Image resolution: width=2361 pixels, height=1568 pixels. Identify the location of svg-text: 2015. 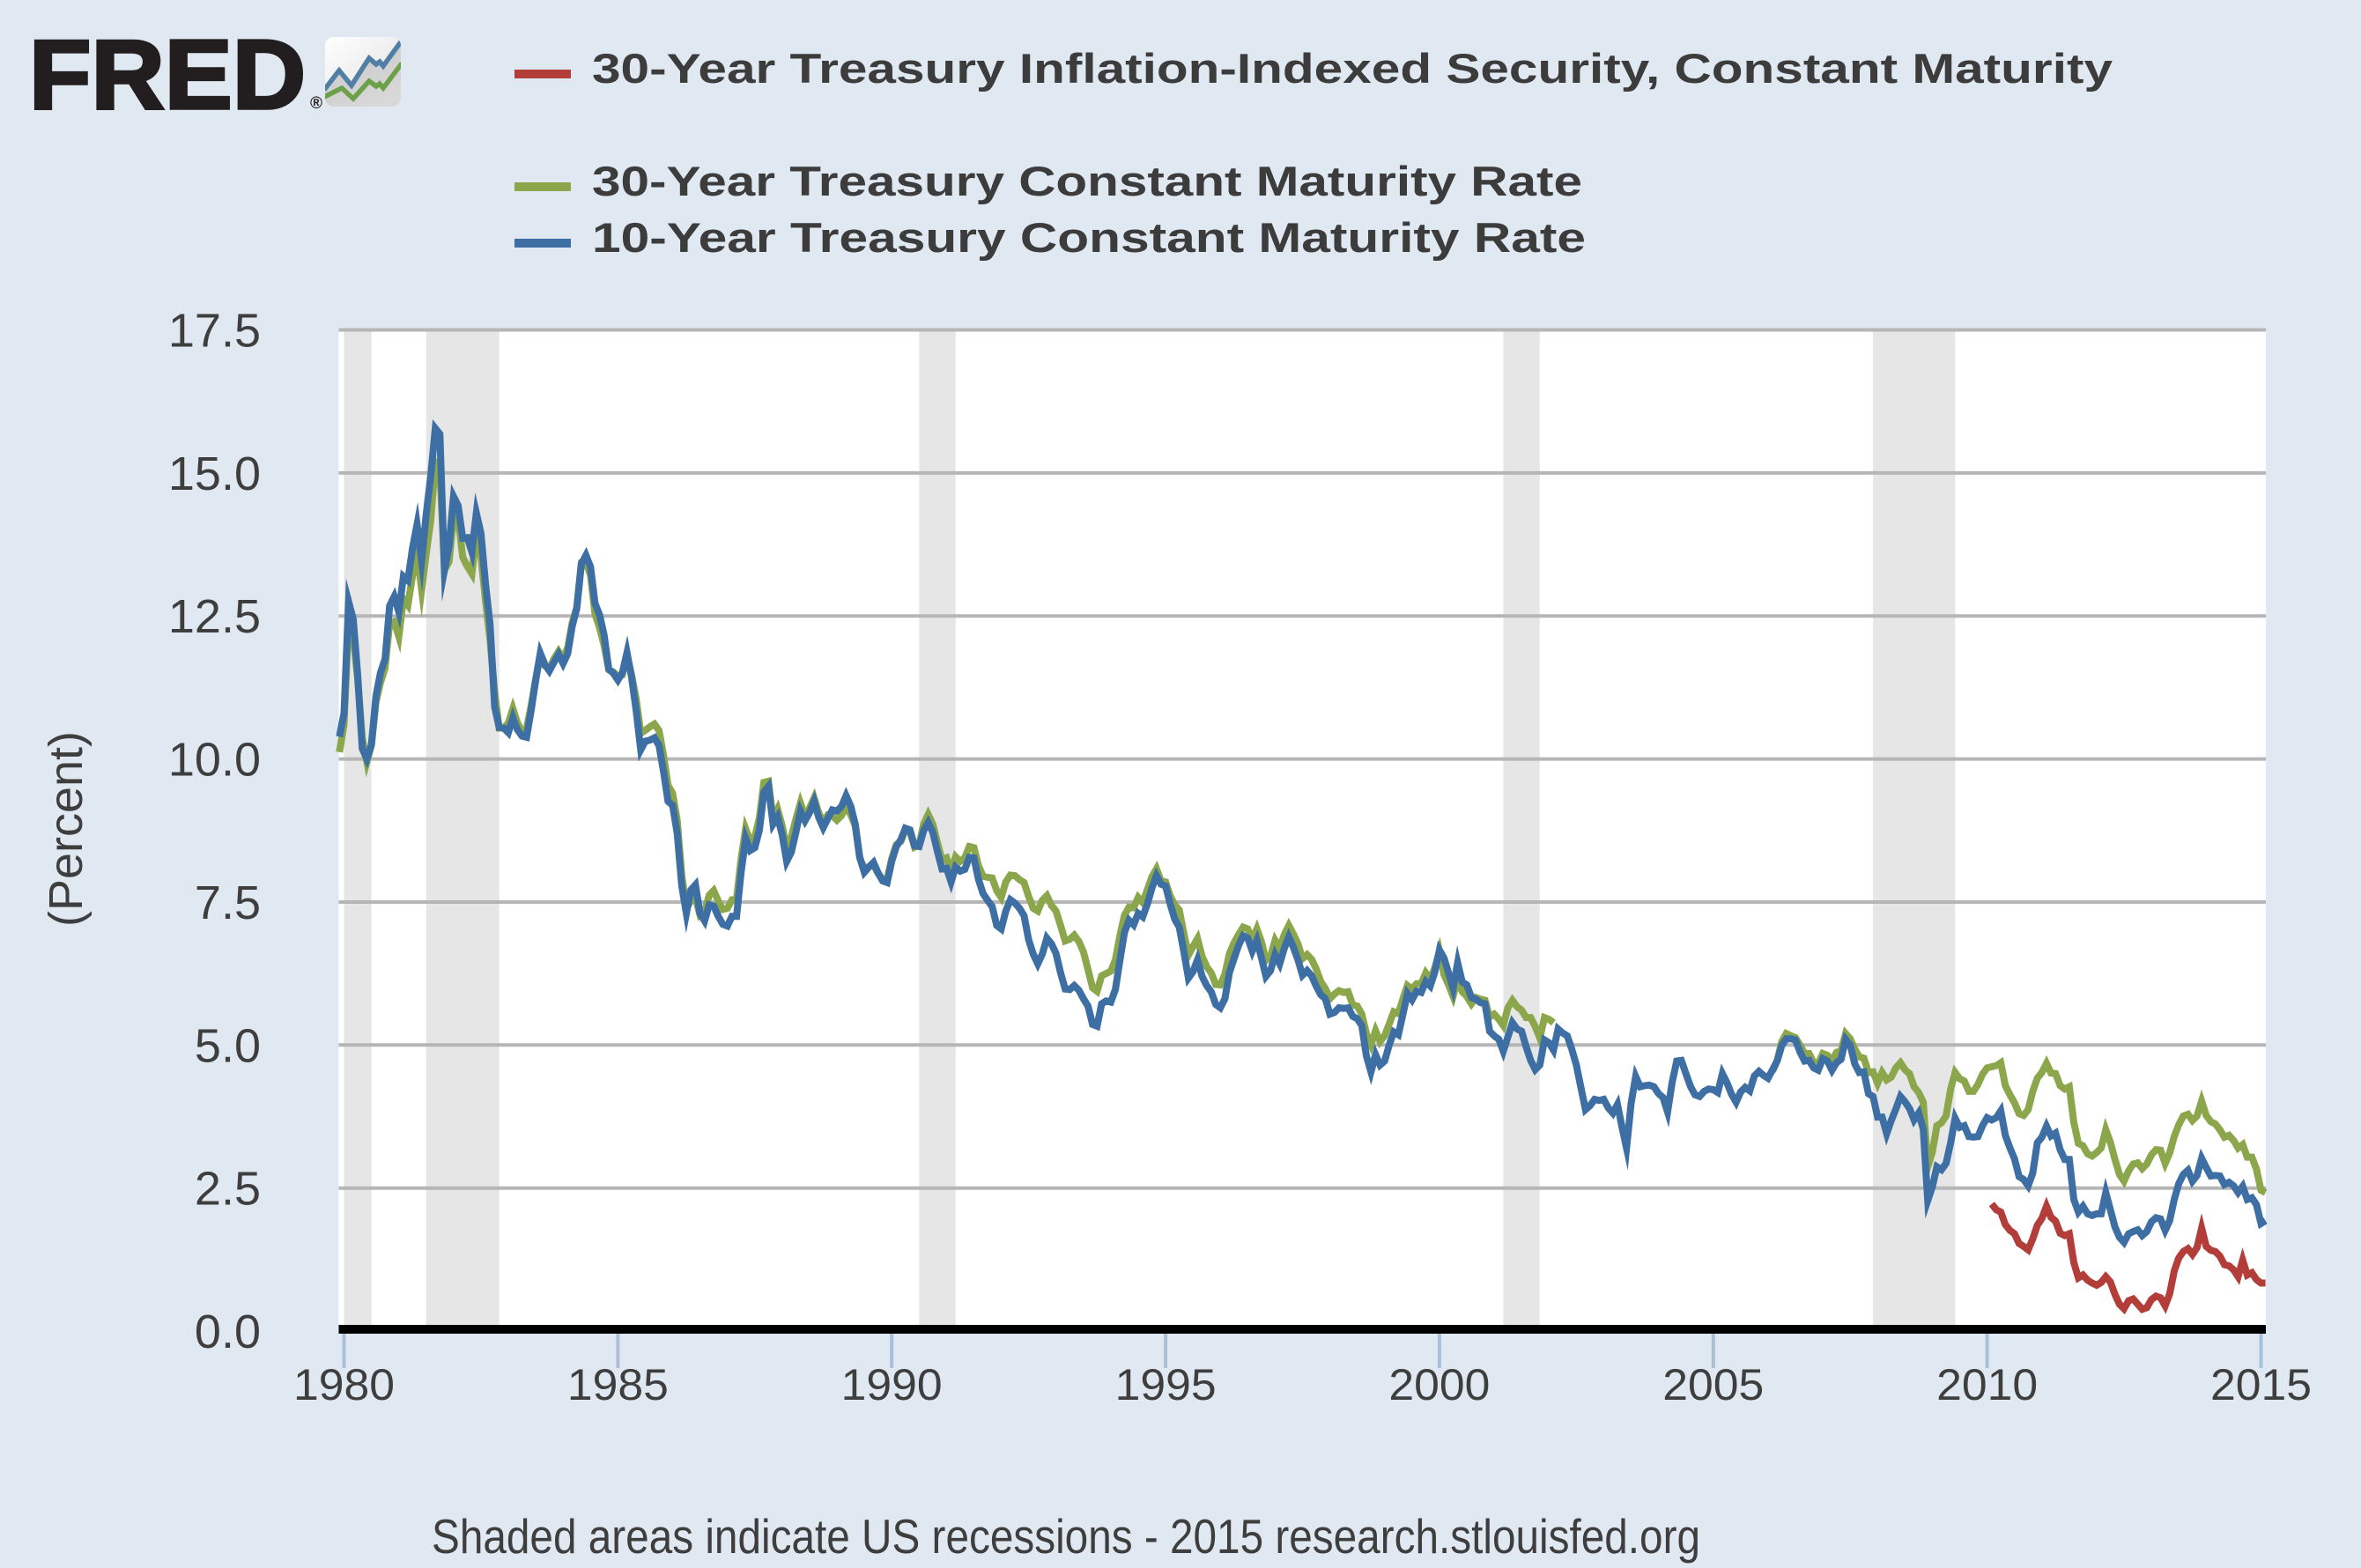
(2261, 1384).